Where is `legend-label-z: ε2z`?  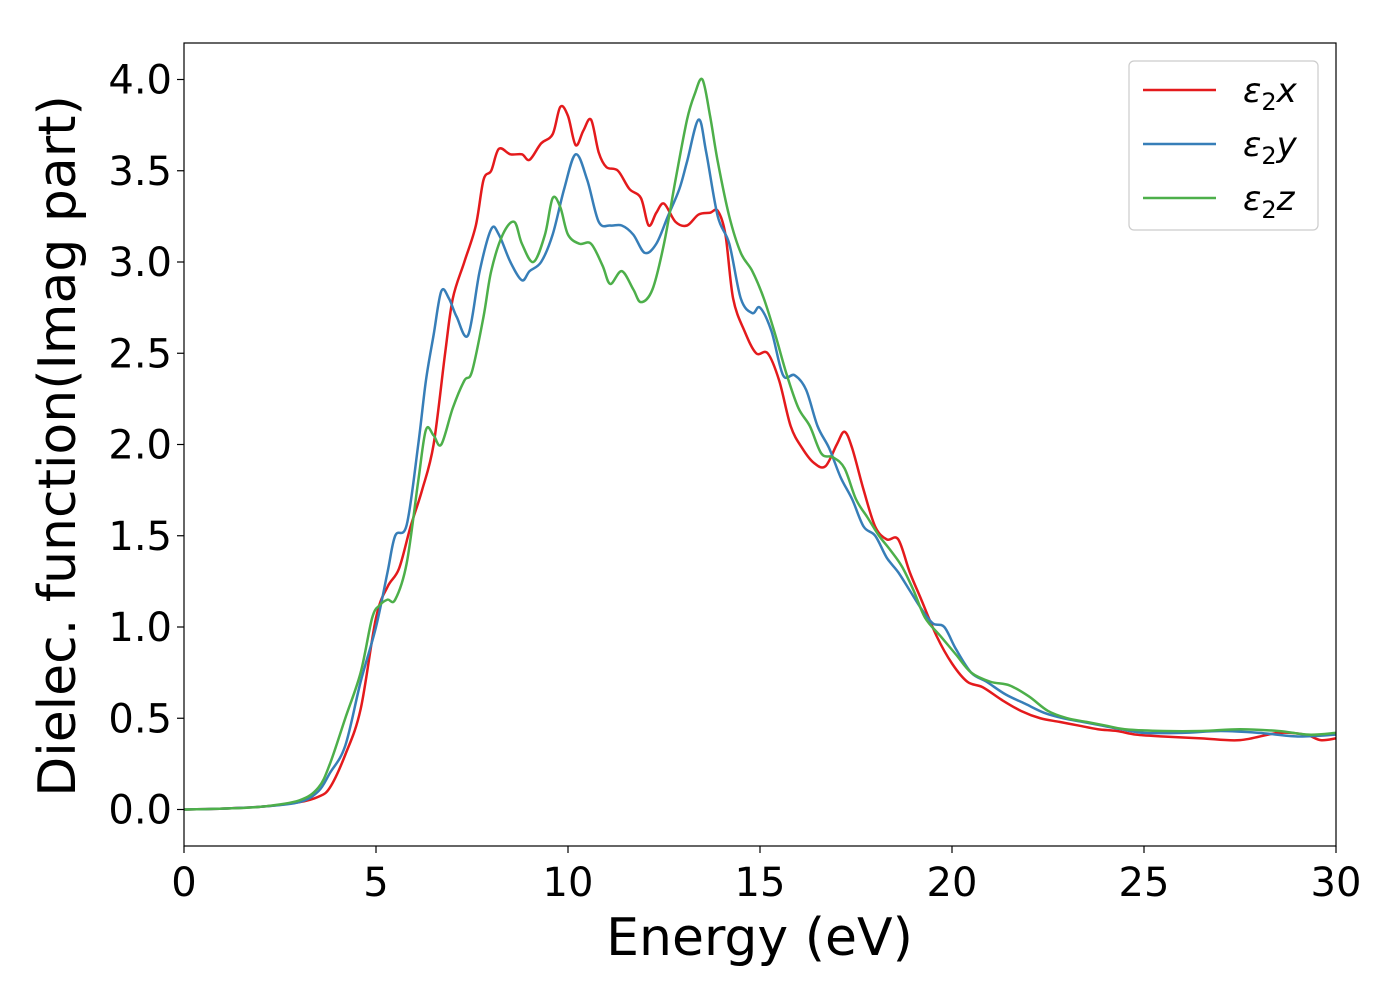
legend-label-z: ε2z is located at coordinates (1269, 201).